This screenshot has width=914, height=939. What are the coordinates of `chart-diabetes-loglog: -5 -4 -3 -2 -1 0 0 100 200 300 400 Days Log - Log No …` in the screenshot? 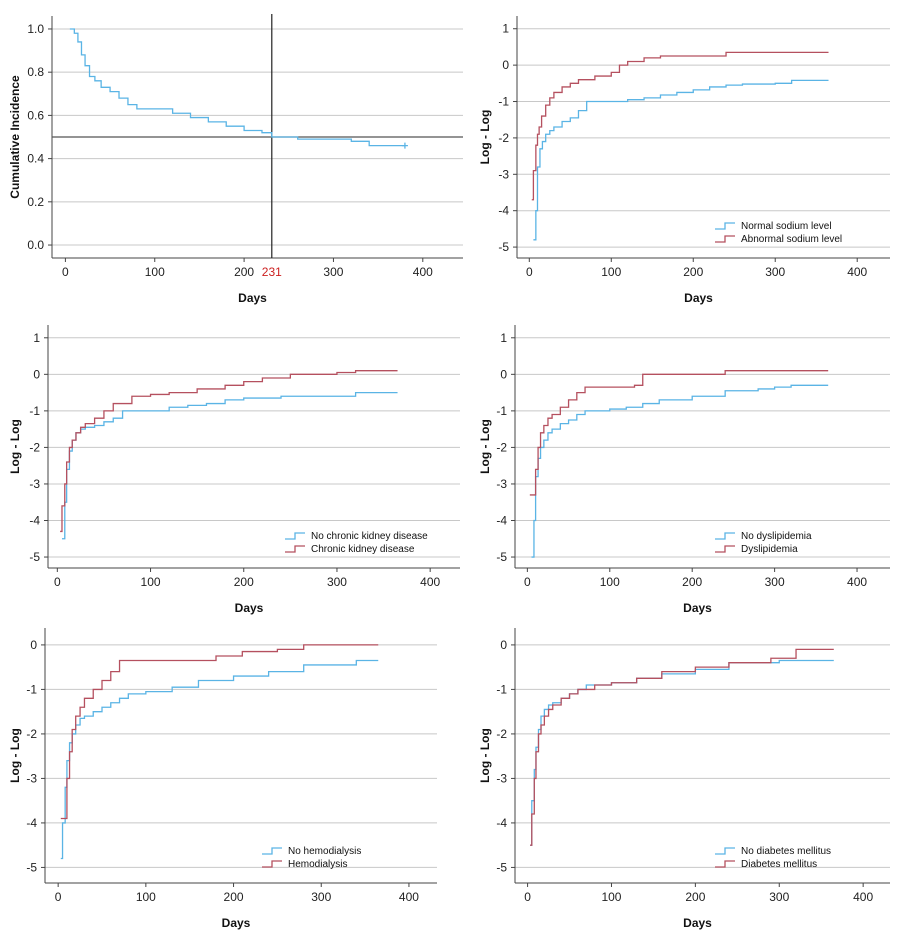 It's located at (684, 779).